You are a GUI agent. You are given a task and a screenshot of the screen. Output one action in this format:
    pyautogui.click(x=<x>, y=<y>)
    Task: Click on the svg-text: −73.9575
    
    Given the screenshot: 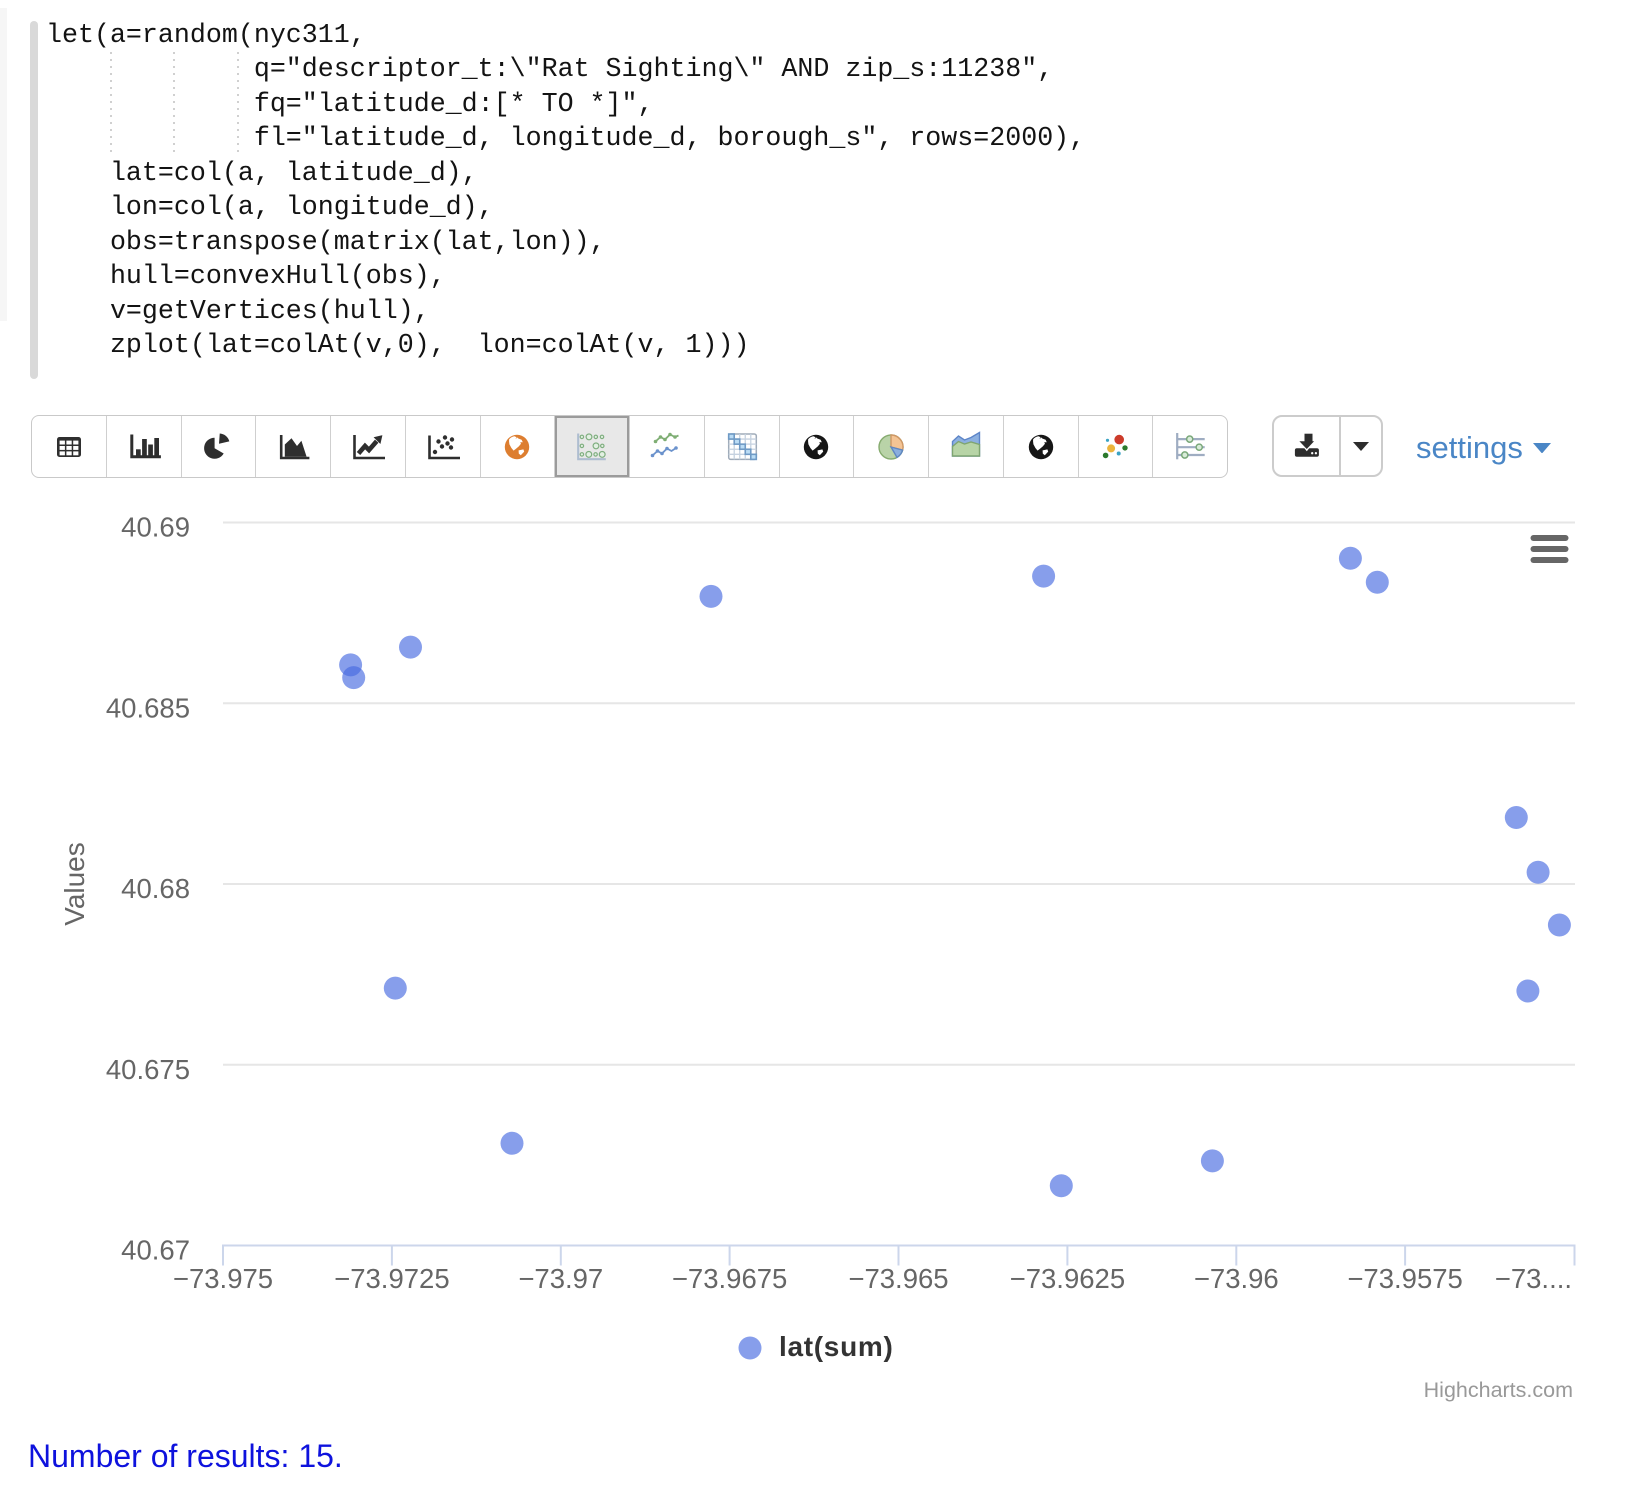 What is the action you would take?
    pyautogui.click(x=1404, y=1278)
    